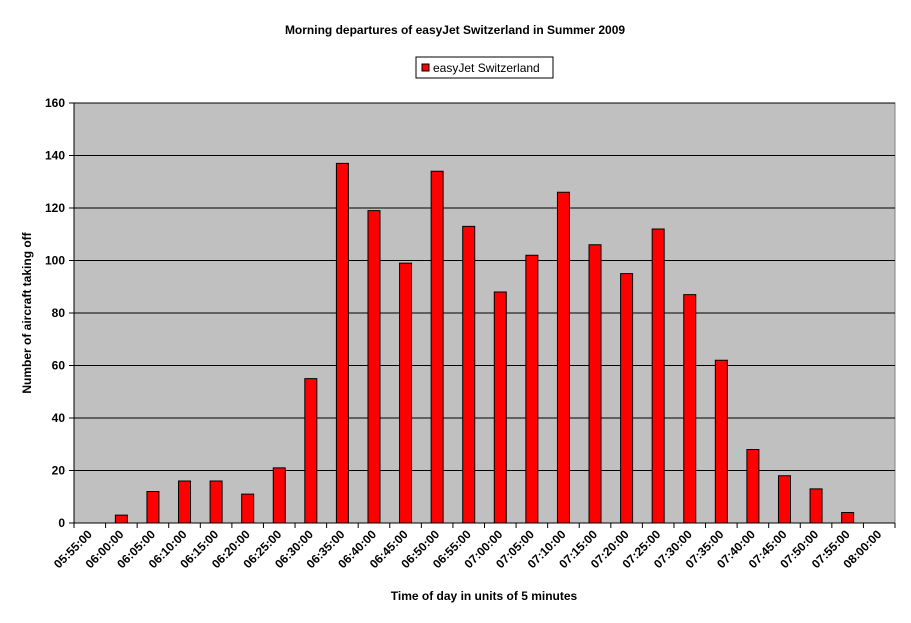  I want to click on y-tick-label: 100, so click(55, 261).